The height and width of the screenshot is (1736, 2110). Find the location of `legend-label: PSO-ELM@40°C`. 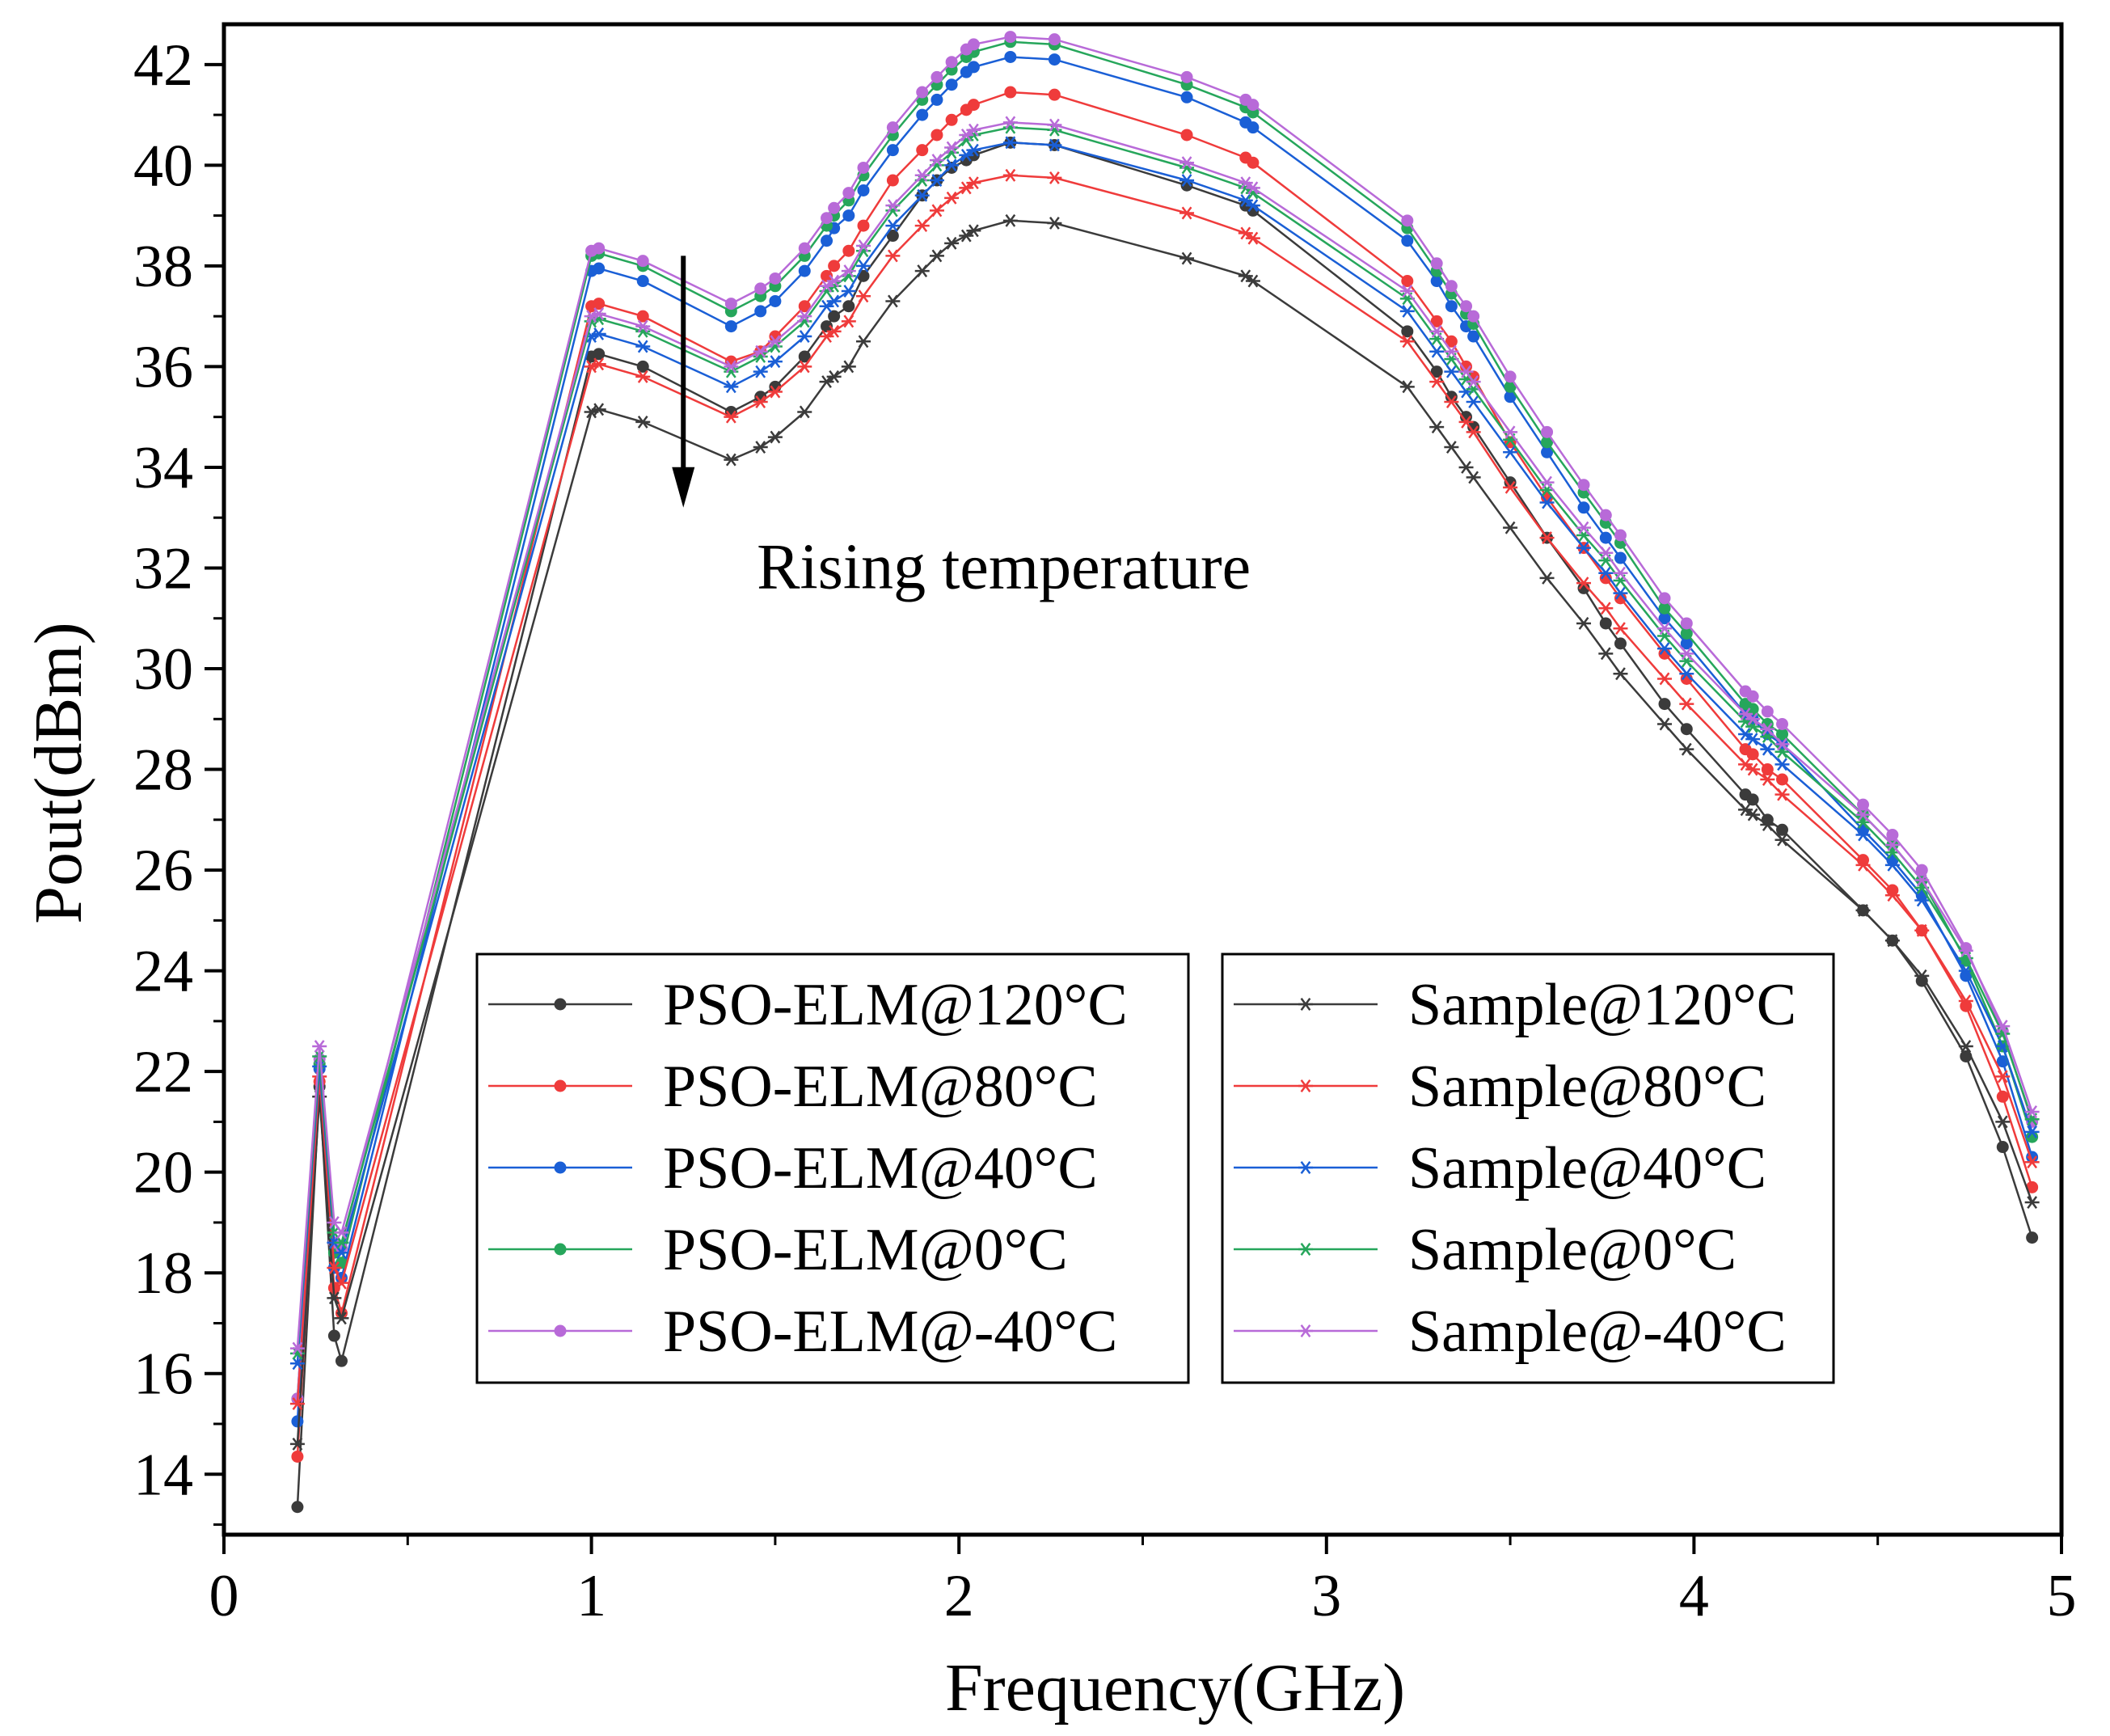

legend-label: PSO-ELM@40°C is located at coordinates (880, 1168).